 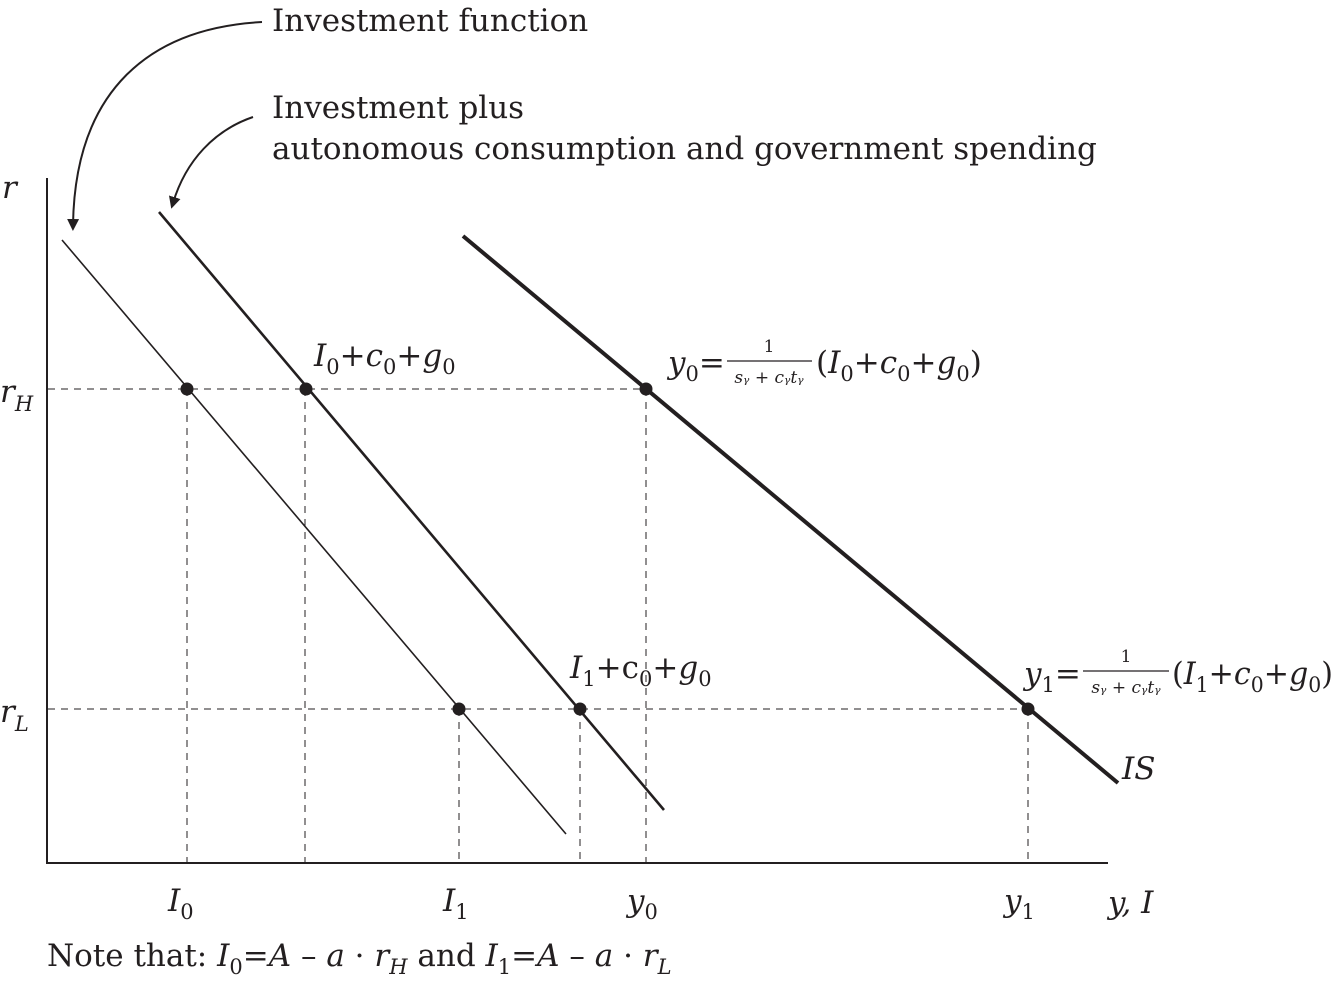 What do you see at coordinates (646, 389) in the screenshot?
I see `point-y0-rh` at bounding box center [646, 389].